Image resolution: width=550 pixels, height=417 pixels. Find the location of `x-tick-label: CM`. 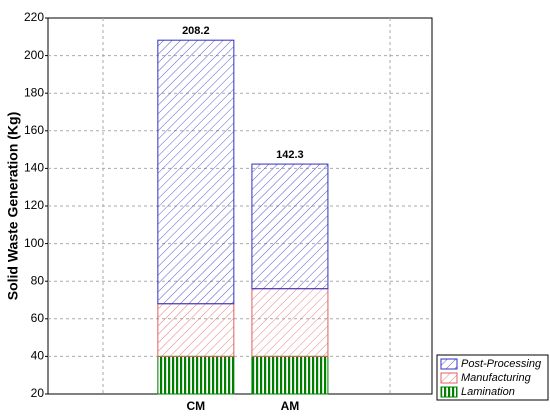

x-tick-label: CM is located at coordinates (196, 406).